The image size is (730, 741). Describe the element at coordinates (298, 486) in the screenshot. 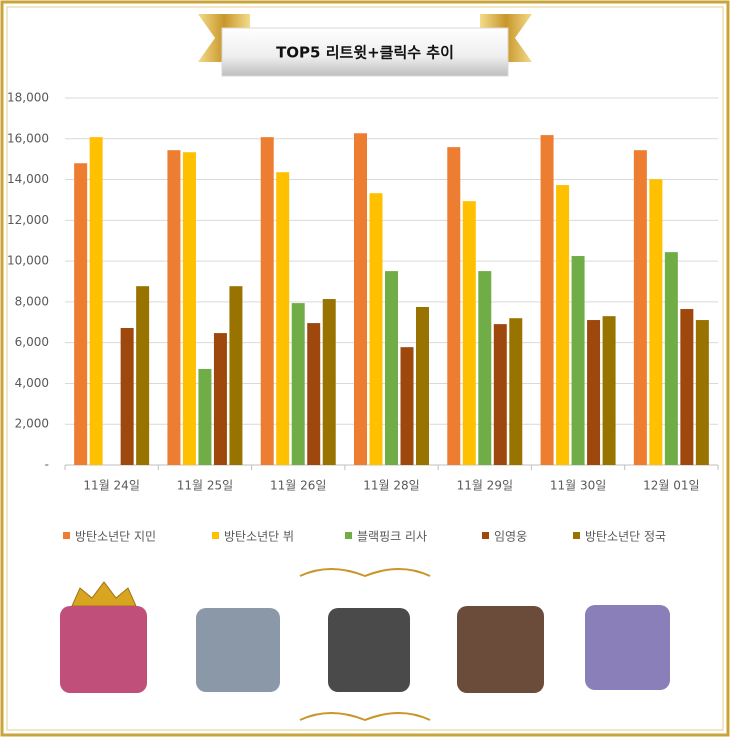

I see `x-tick-label: 11월 26일` at that location.